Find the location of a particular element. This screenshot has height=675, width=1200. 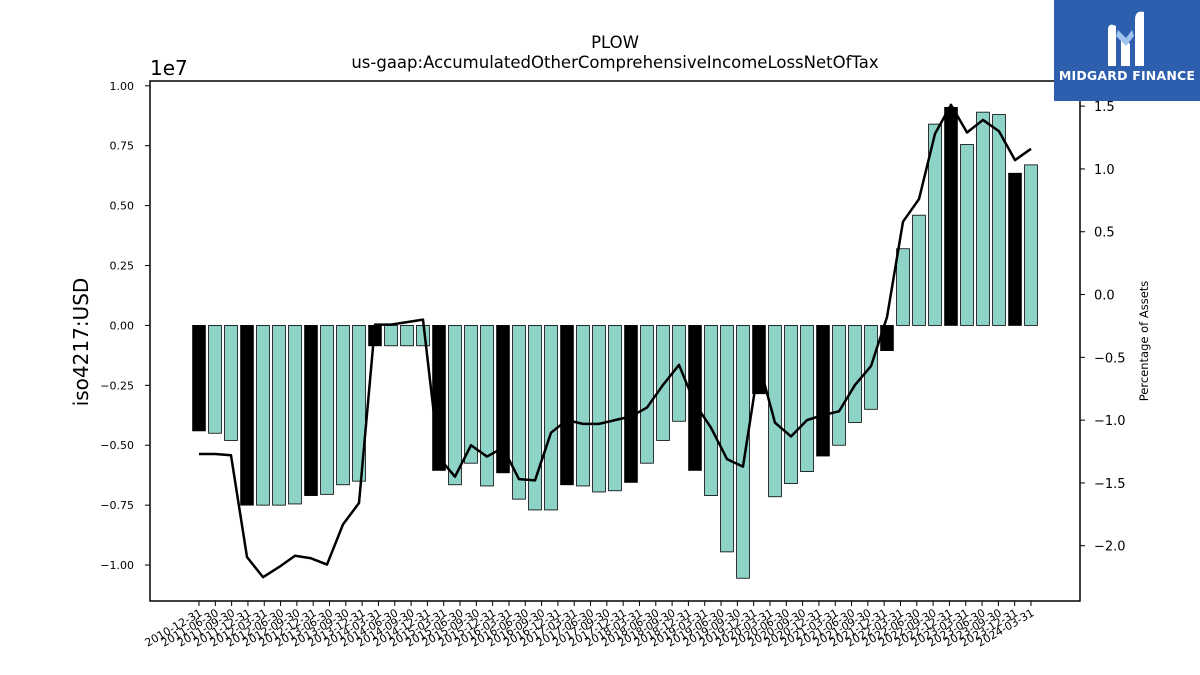

logo-text: MIDGARD FINANCE is located at coordinates (1127, 75).